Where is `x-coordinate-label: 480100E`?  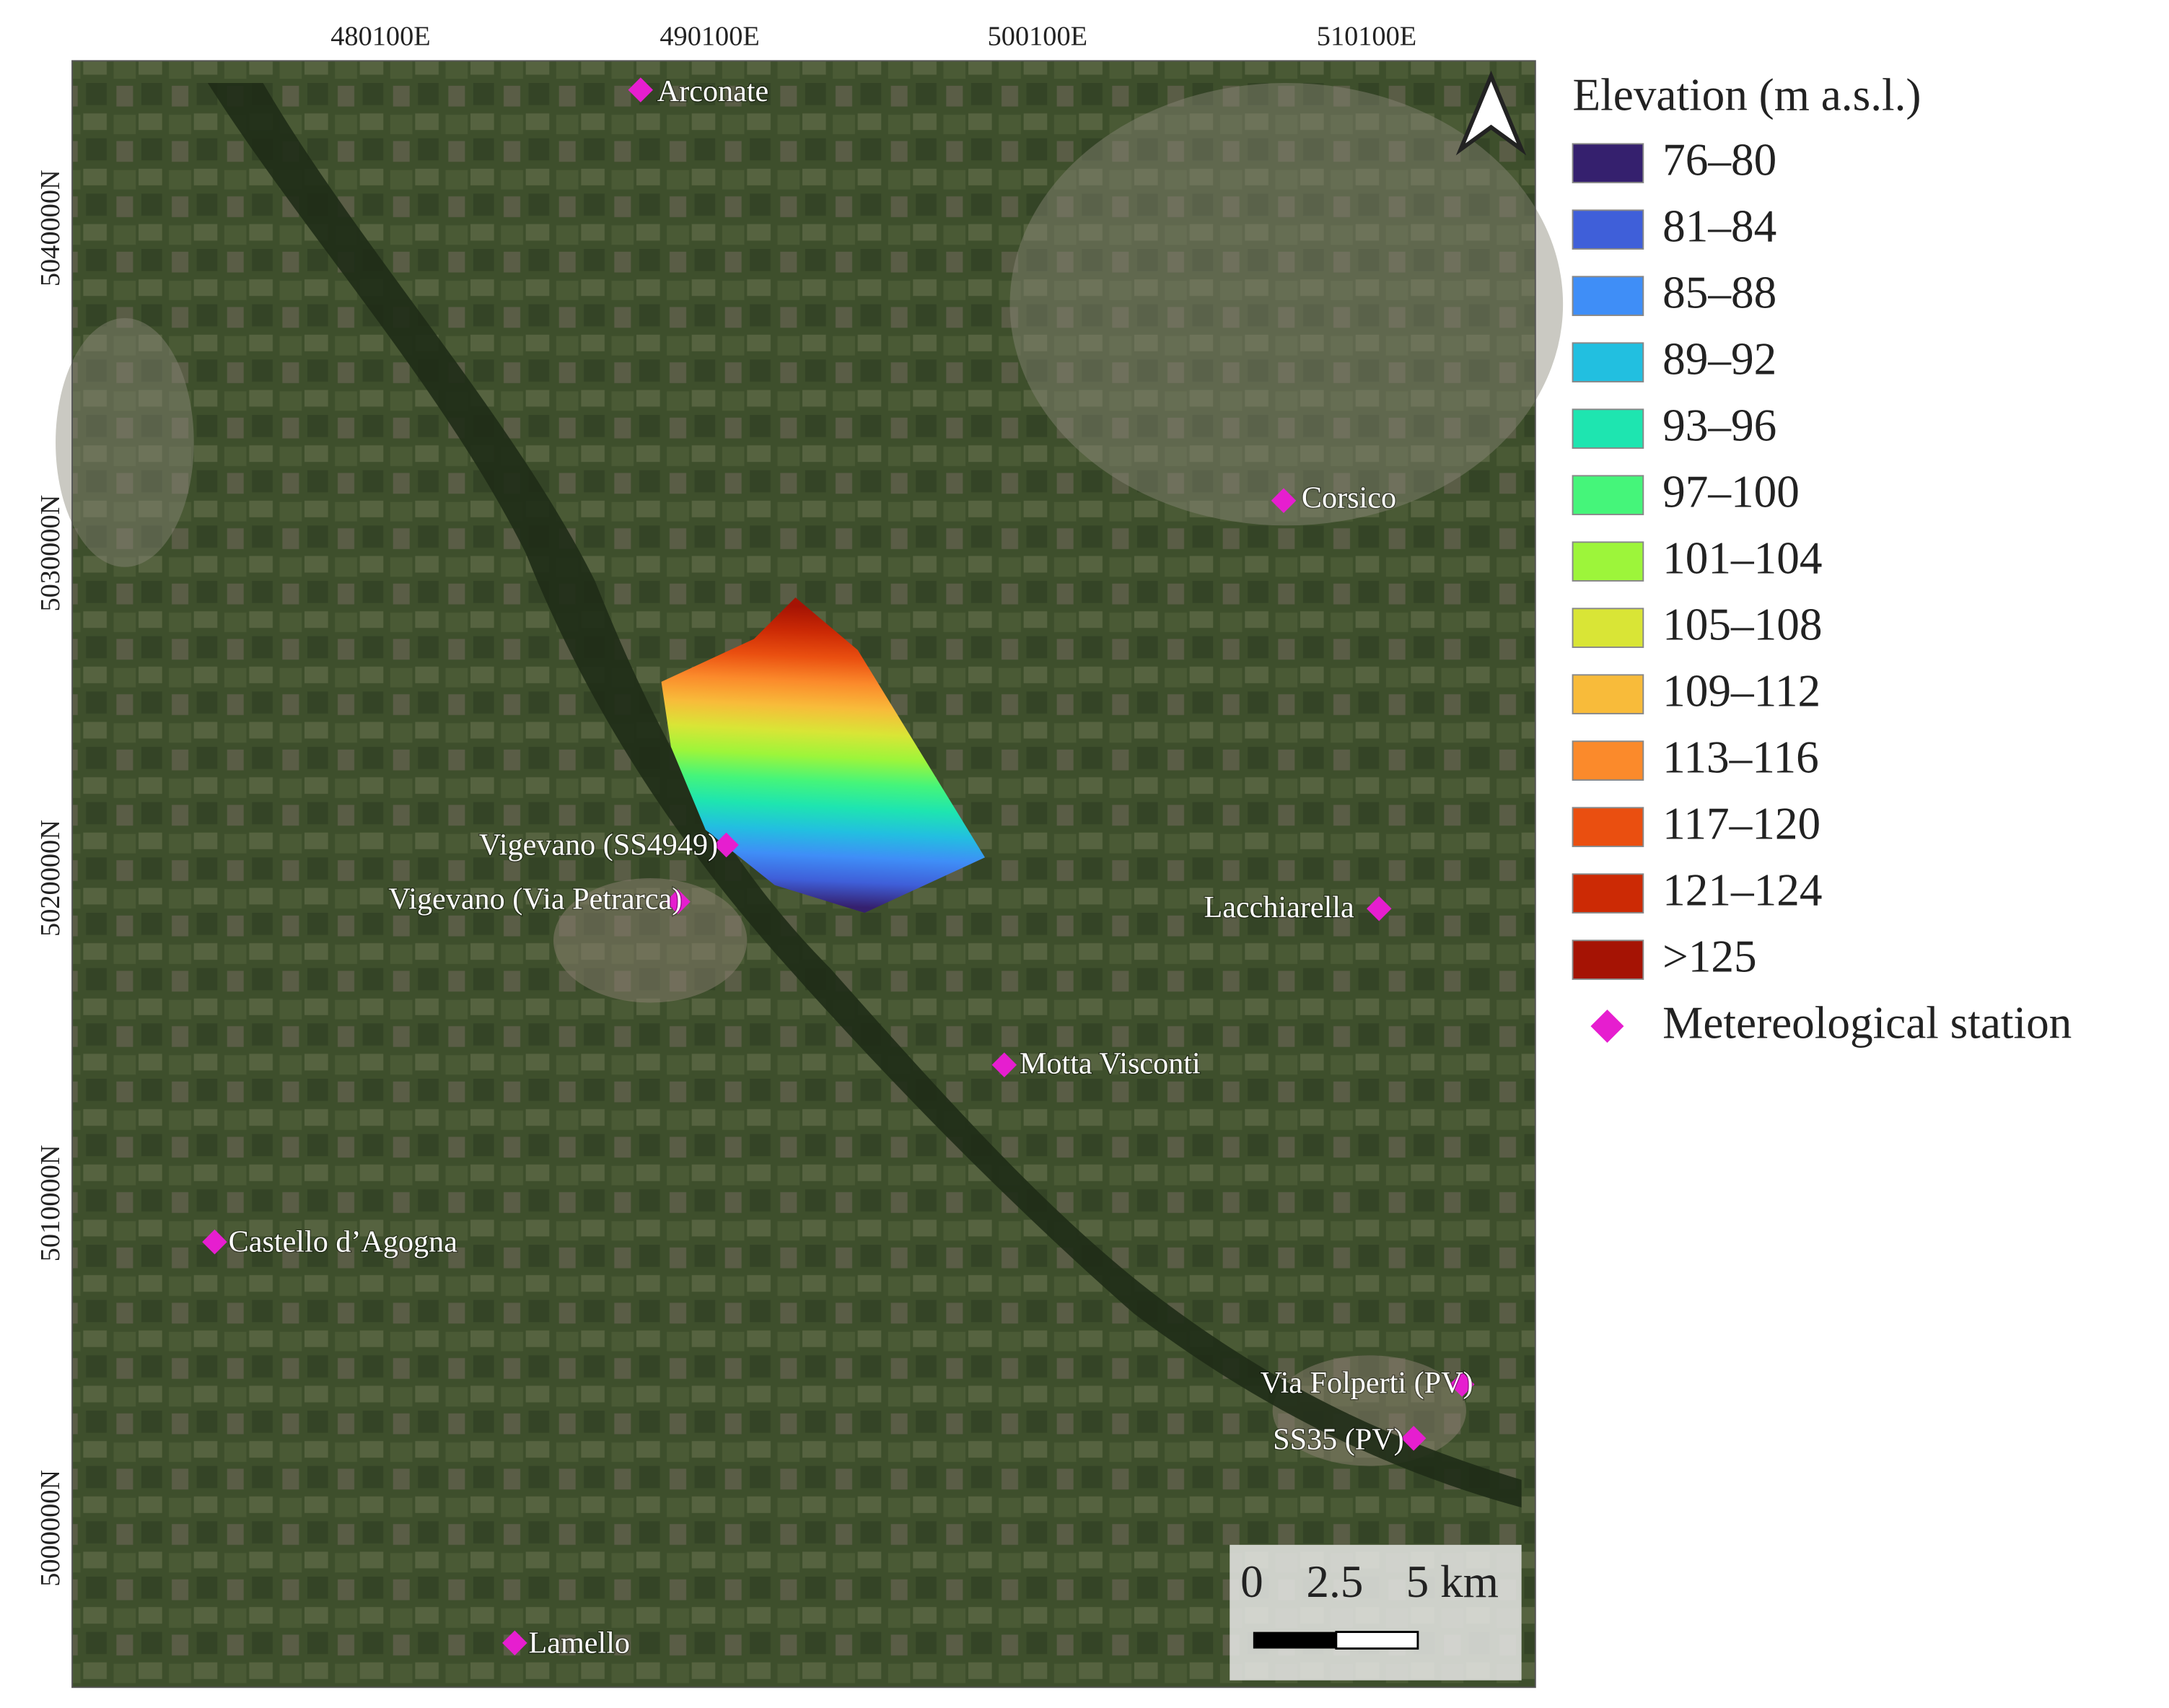 x-coordinate-label: 480100E is located at coordinates (380, 36).